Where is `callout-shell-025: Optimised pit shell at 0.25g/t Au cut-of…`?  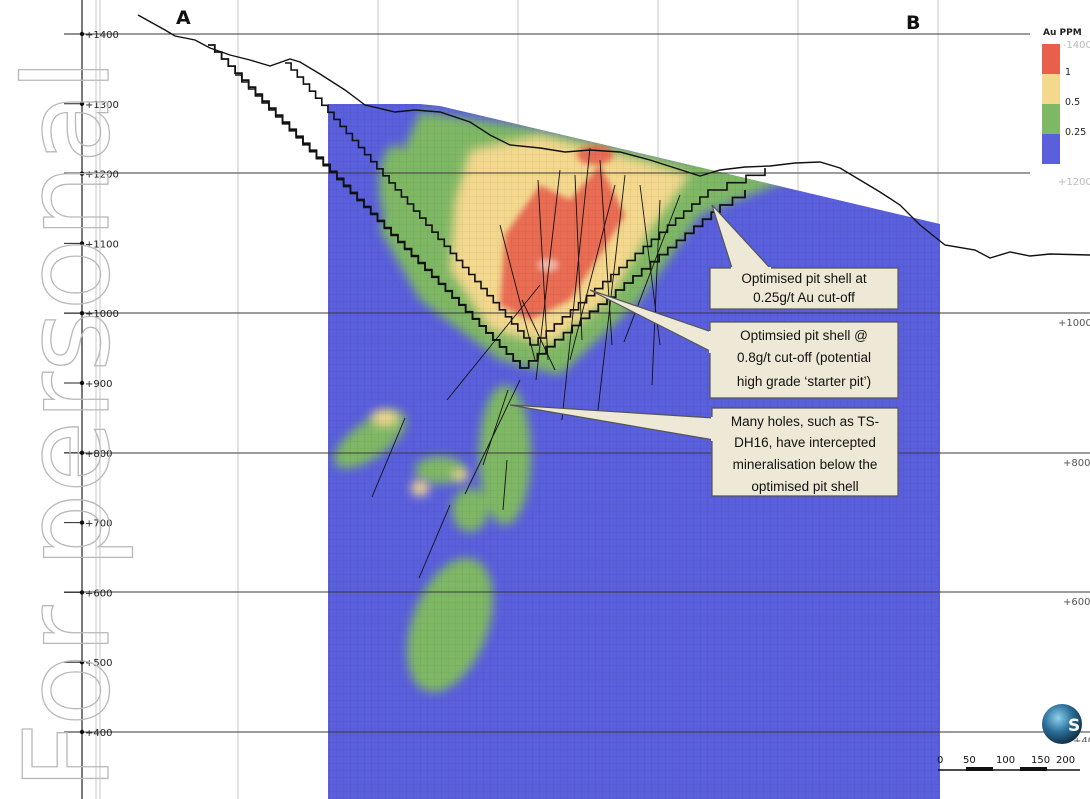 callout-shell-025: Optimised pit shell at 0.25g/t Au cut-of… is located at coordinates (804, 257).